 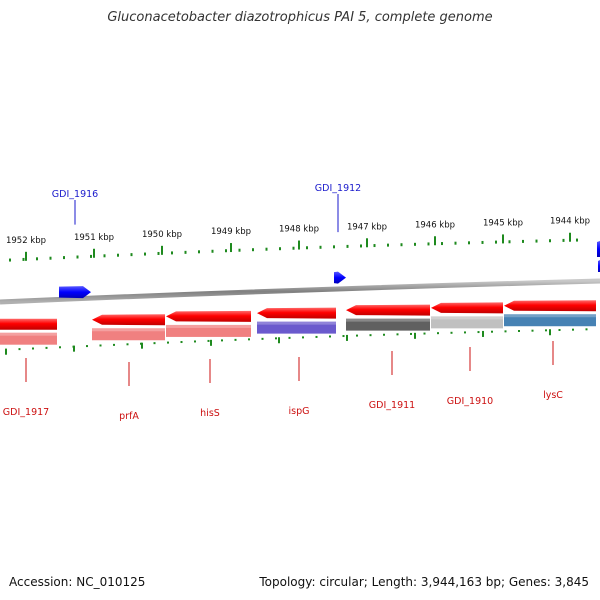 I want to click on gene-label: ispG, so click(x=299, y=411).